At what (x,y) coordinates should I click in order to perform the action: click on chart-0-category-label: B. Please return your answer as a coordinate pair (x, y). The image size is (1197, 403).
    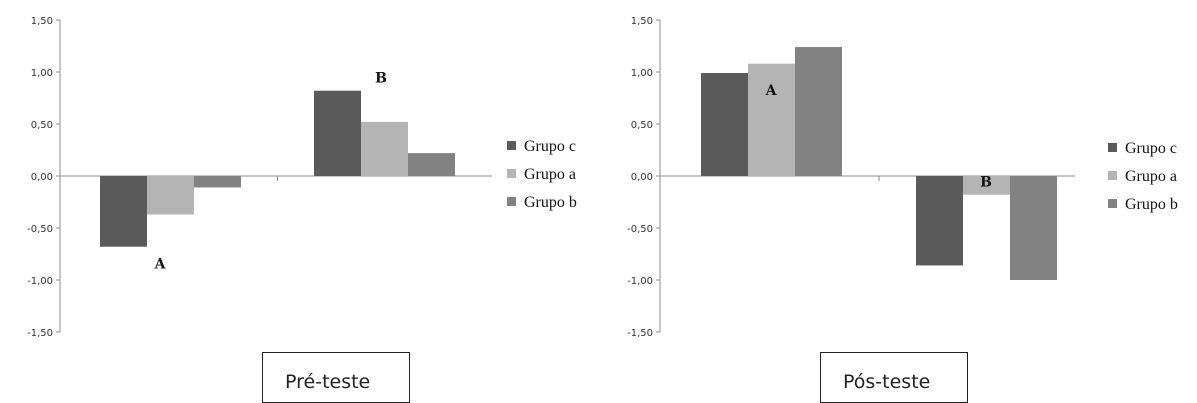
    Looking at the image, I should click on (381, 79).